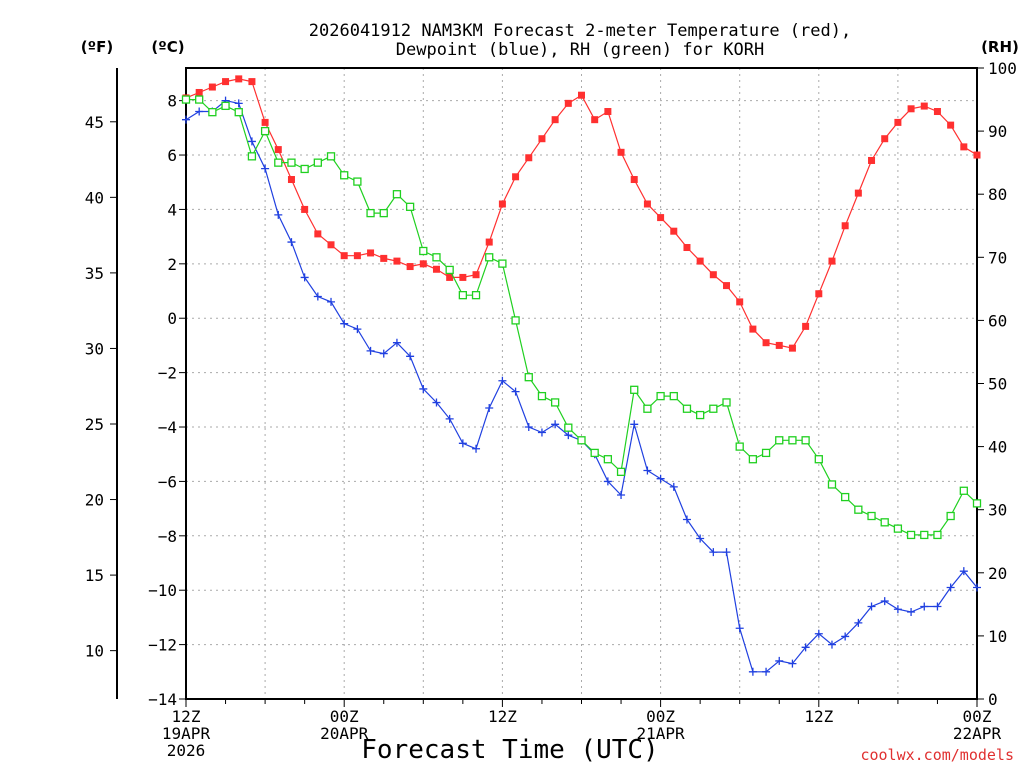 The width and height of the screenshot is (1024, 768). Describe the element at coordinates (94, 651) in the screenshot. I see `fahrenheit-tick-label: 10` at that location.